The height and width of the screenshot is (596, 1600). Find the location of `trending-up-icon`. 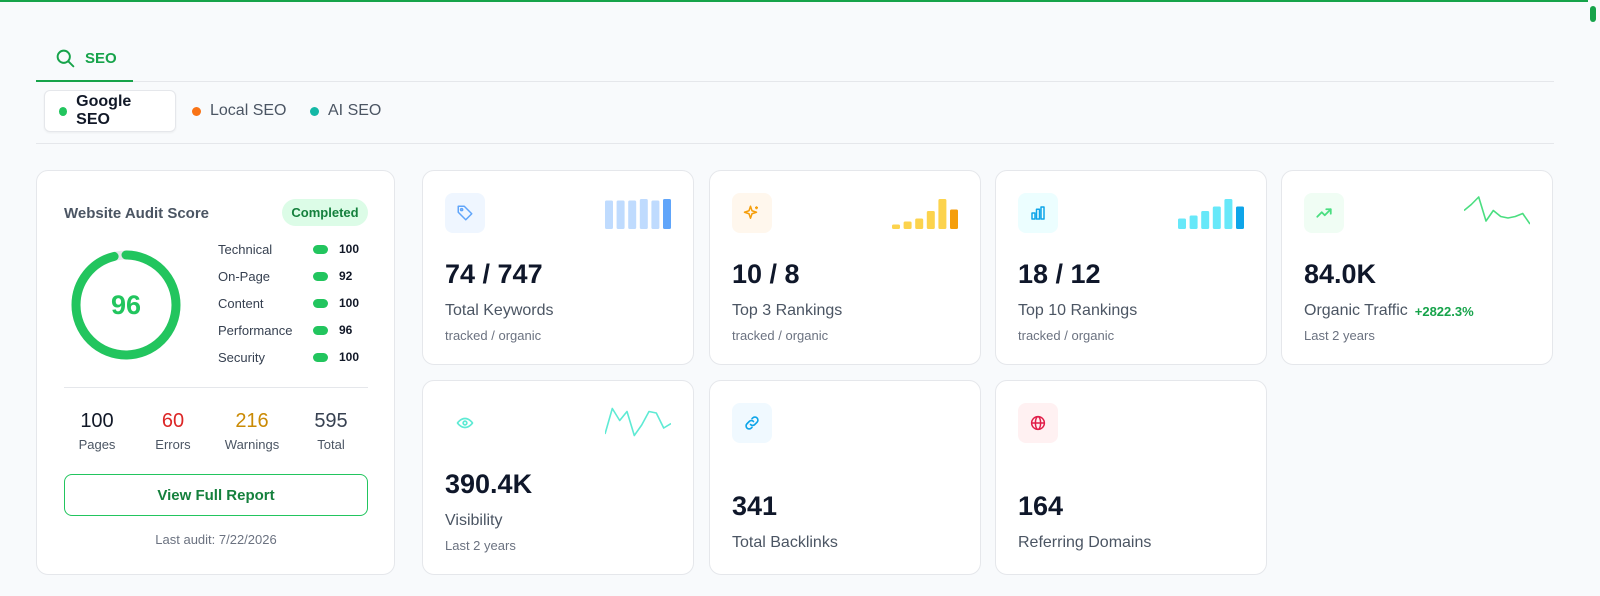

trending-up-icon is located at coordinates (1324, 213).